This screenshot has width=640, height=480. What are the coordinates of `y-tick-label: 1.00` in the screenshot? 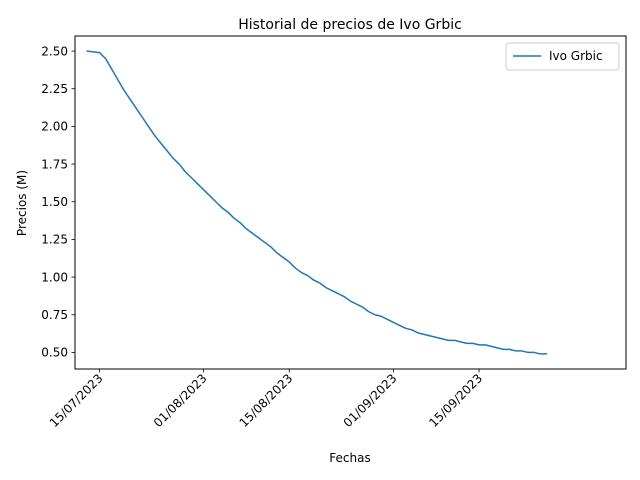 It's located at (54, 277).